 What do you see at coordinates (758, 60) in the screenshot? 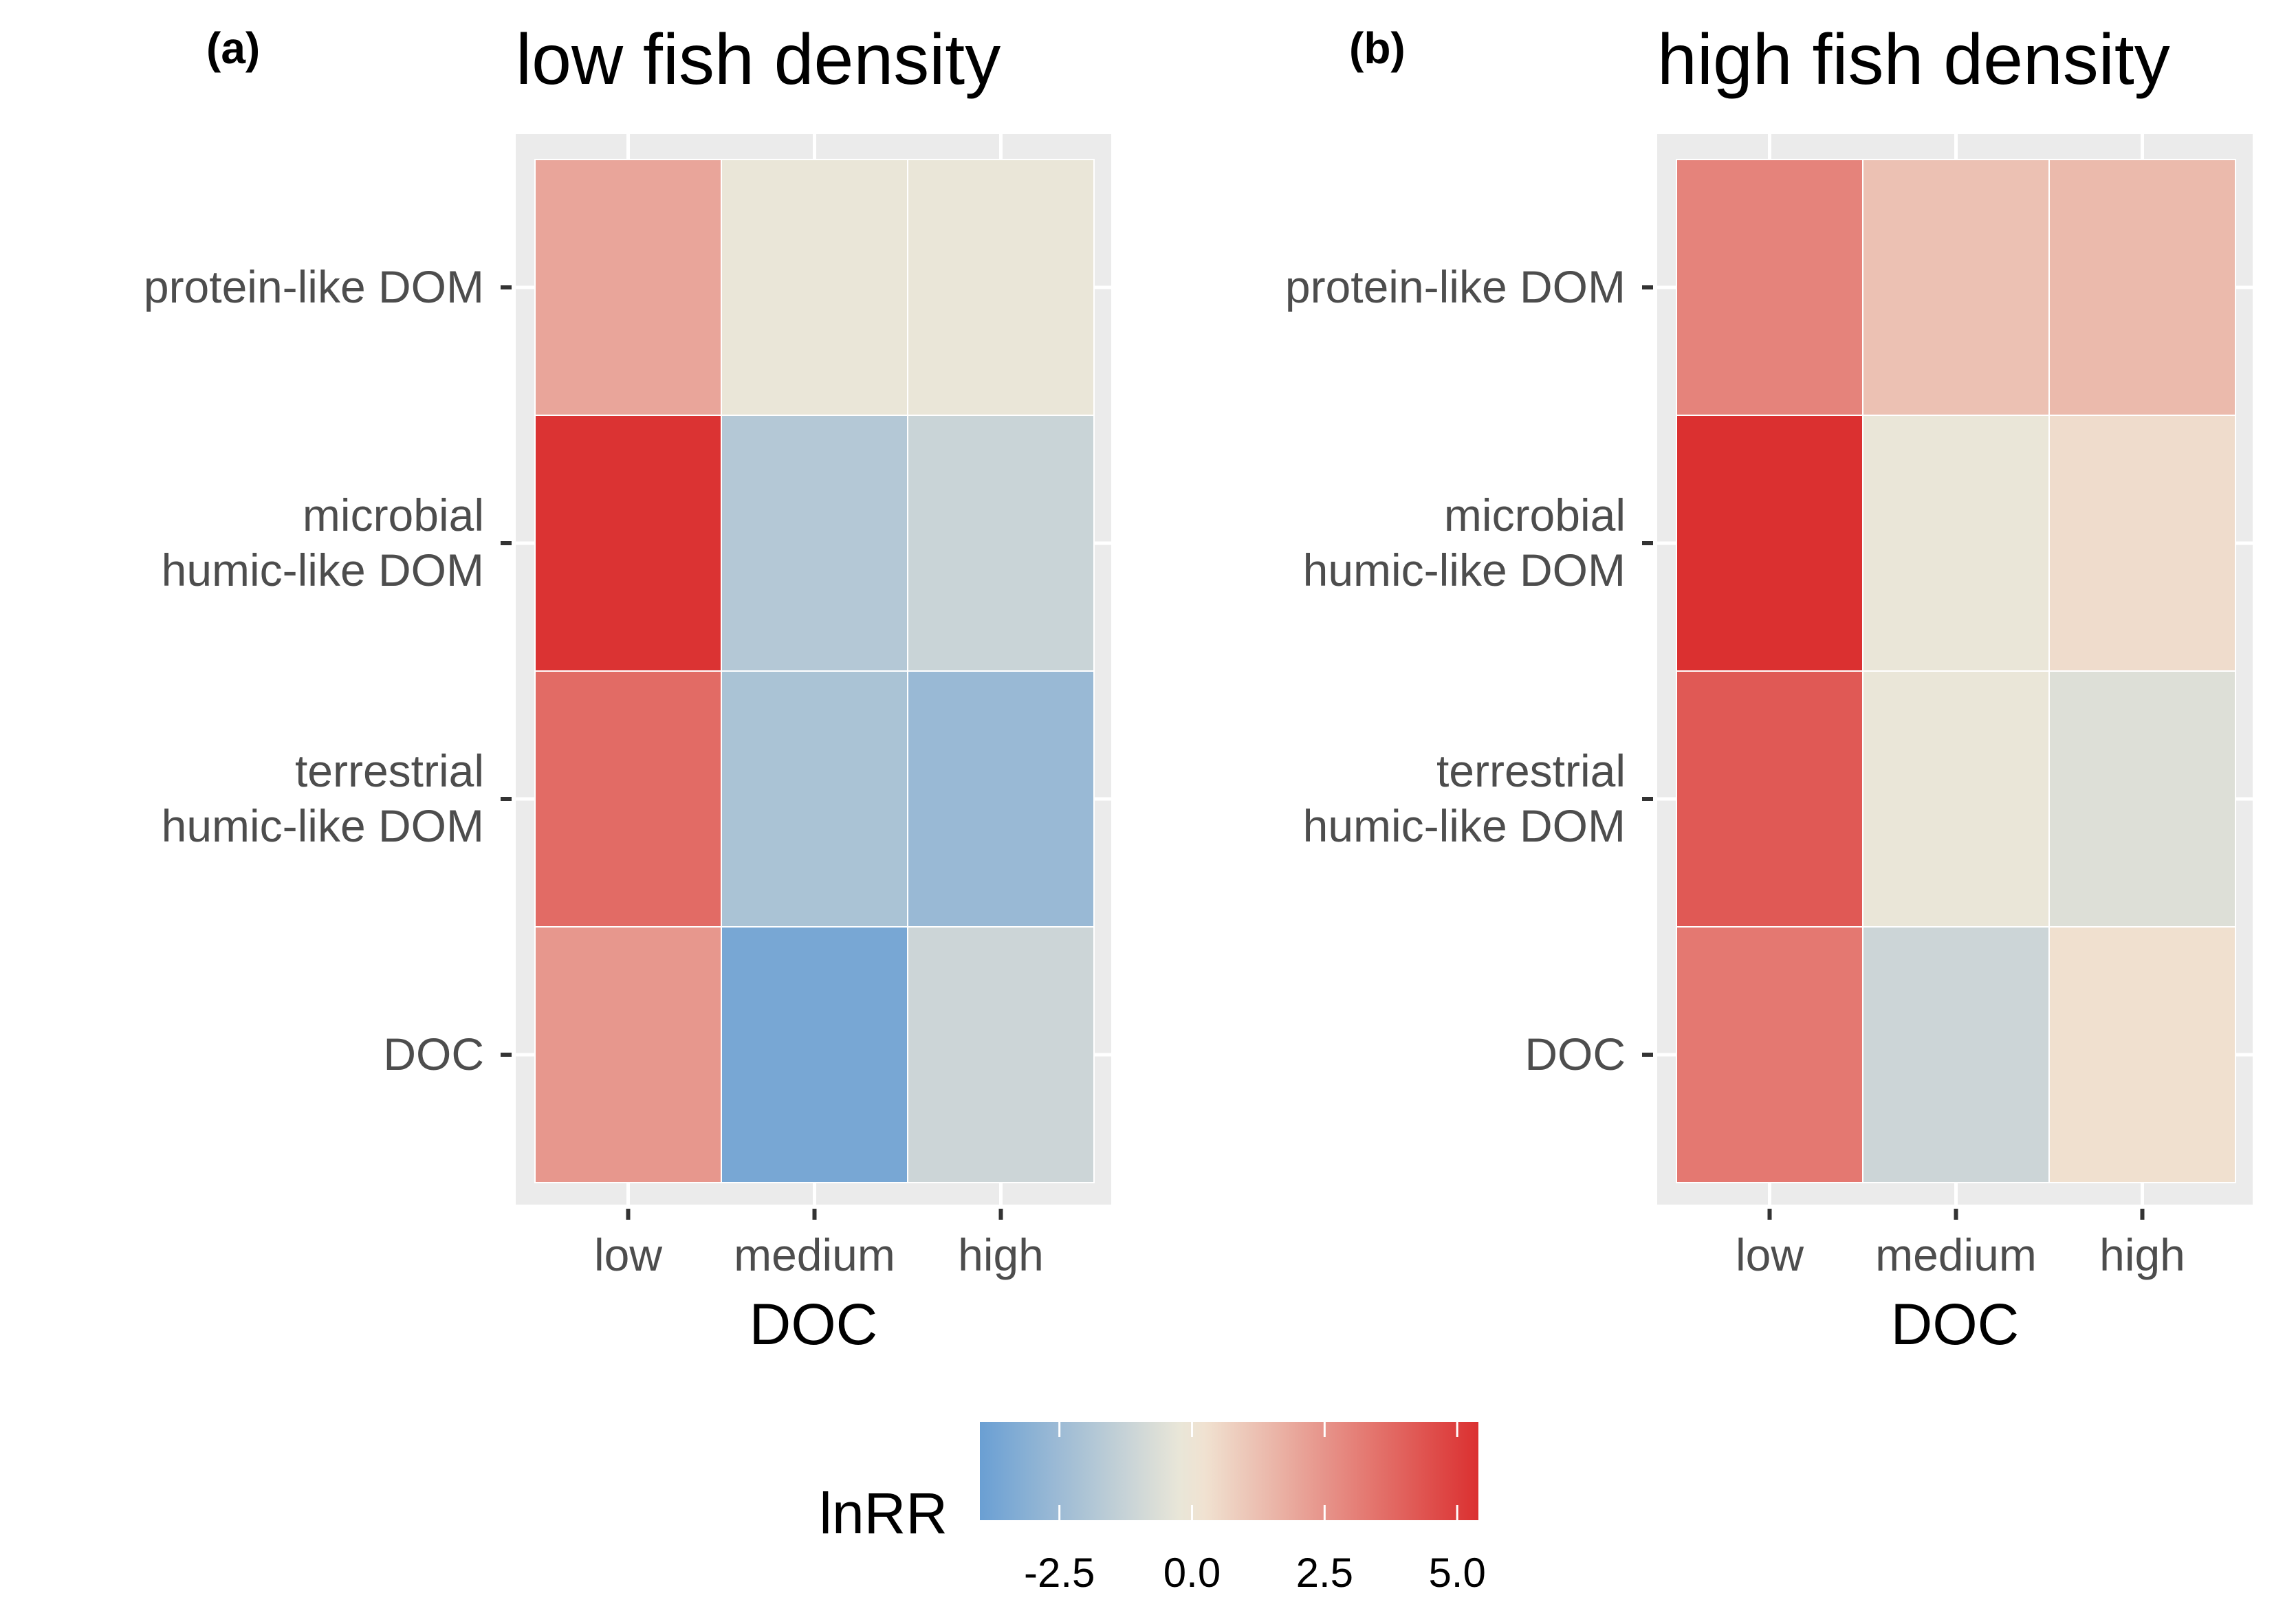
I see `panel-title: low fish density` at bounding box center [758, 60].